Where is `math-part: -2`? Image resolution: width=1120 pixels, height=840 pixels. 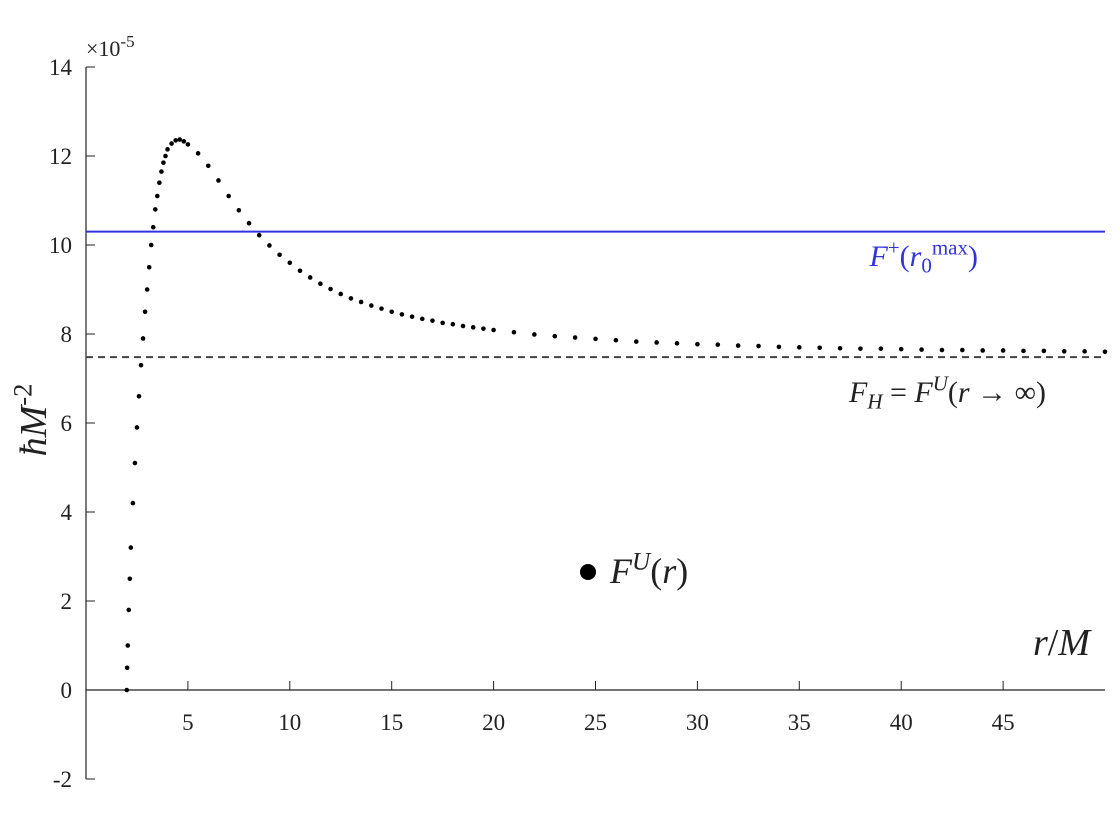
math-part: -2 is located at coordinates (23, 395).